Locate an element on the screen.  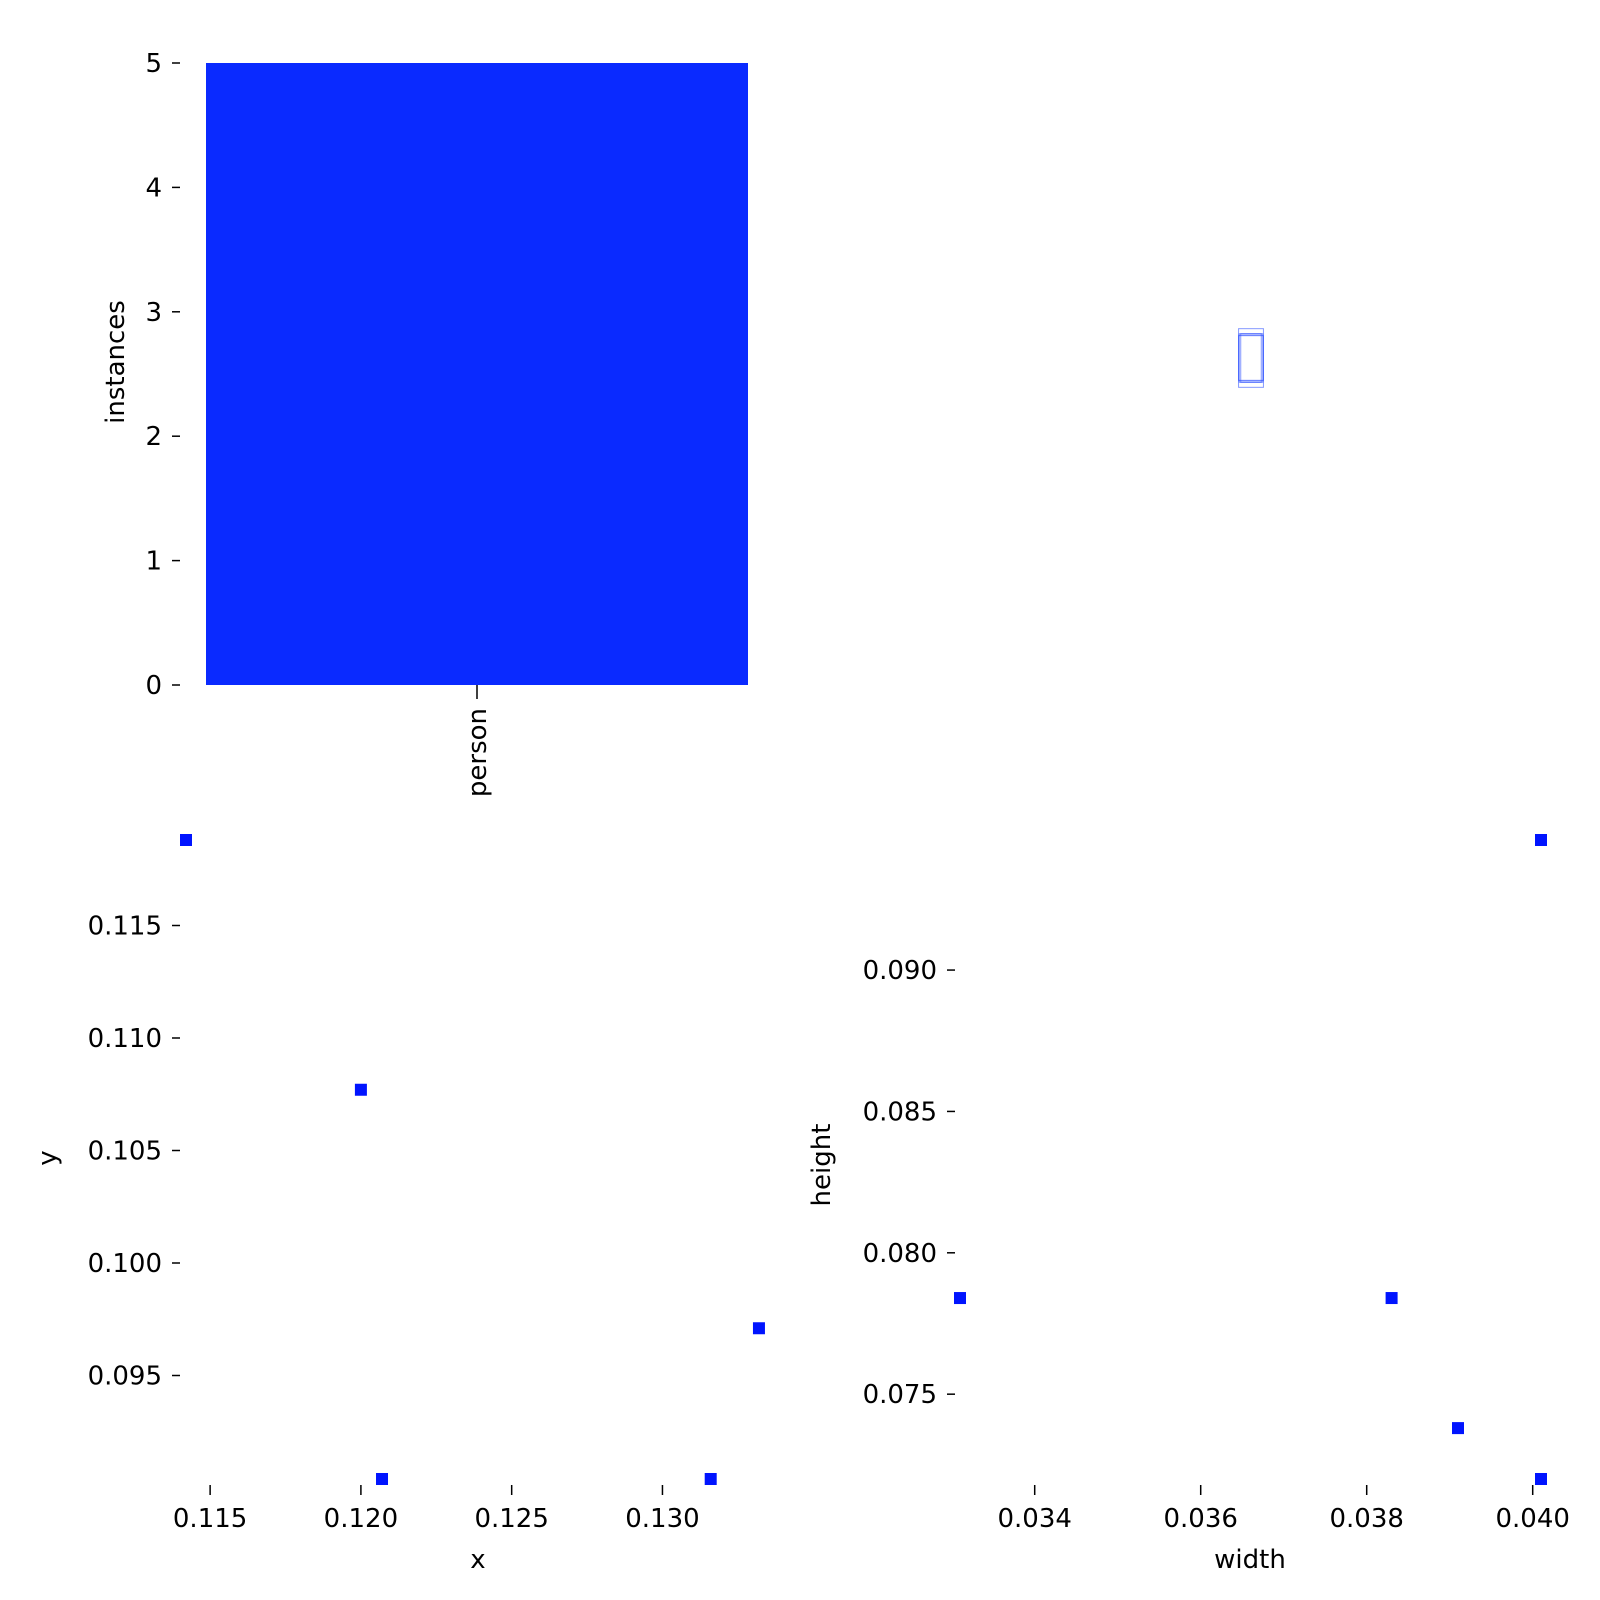
bar-ytick-label: 3 is located at coordinates (153, 313).